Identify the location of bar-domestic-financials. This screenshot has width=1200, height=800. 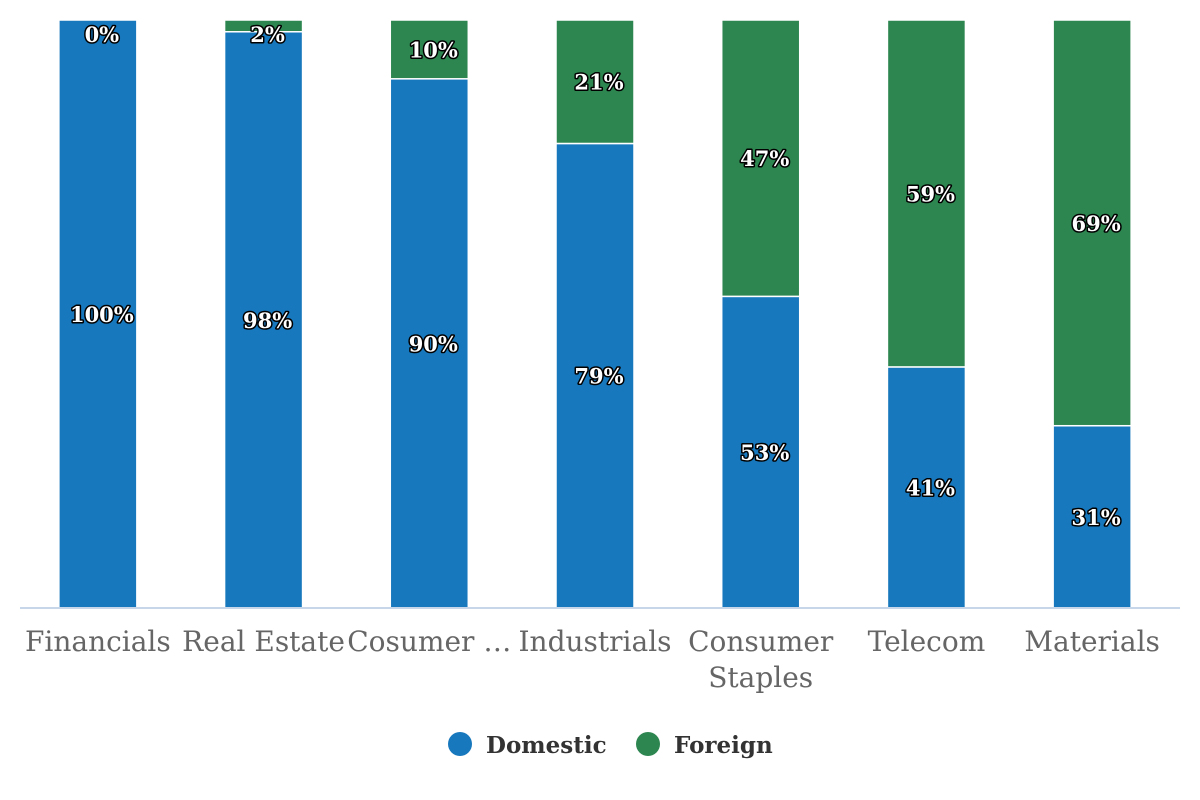
(98, 314).